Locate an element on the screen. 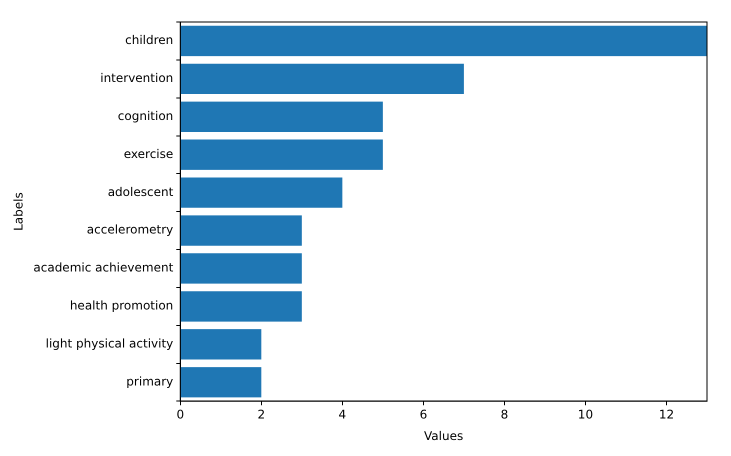 This screenshot has height=456, width=731. y-tick-label: cognition is located at coordinates (146, 115).